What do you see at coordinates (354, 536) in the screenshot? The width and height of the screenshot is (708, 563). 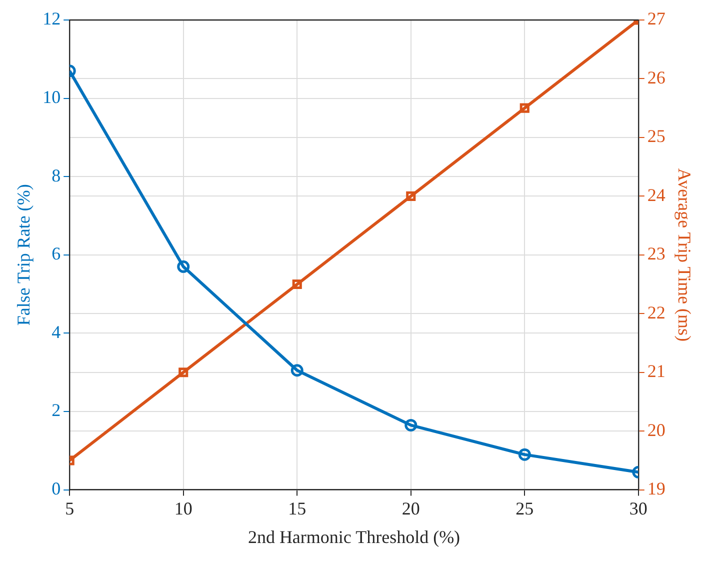 I see `x-axis-title: 2nd Harmonic Threshold (%)` at bounding box center [354, 536].